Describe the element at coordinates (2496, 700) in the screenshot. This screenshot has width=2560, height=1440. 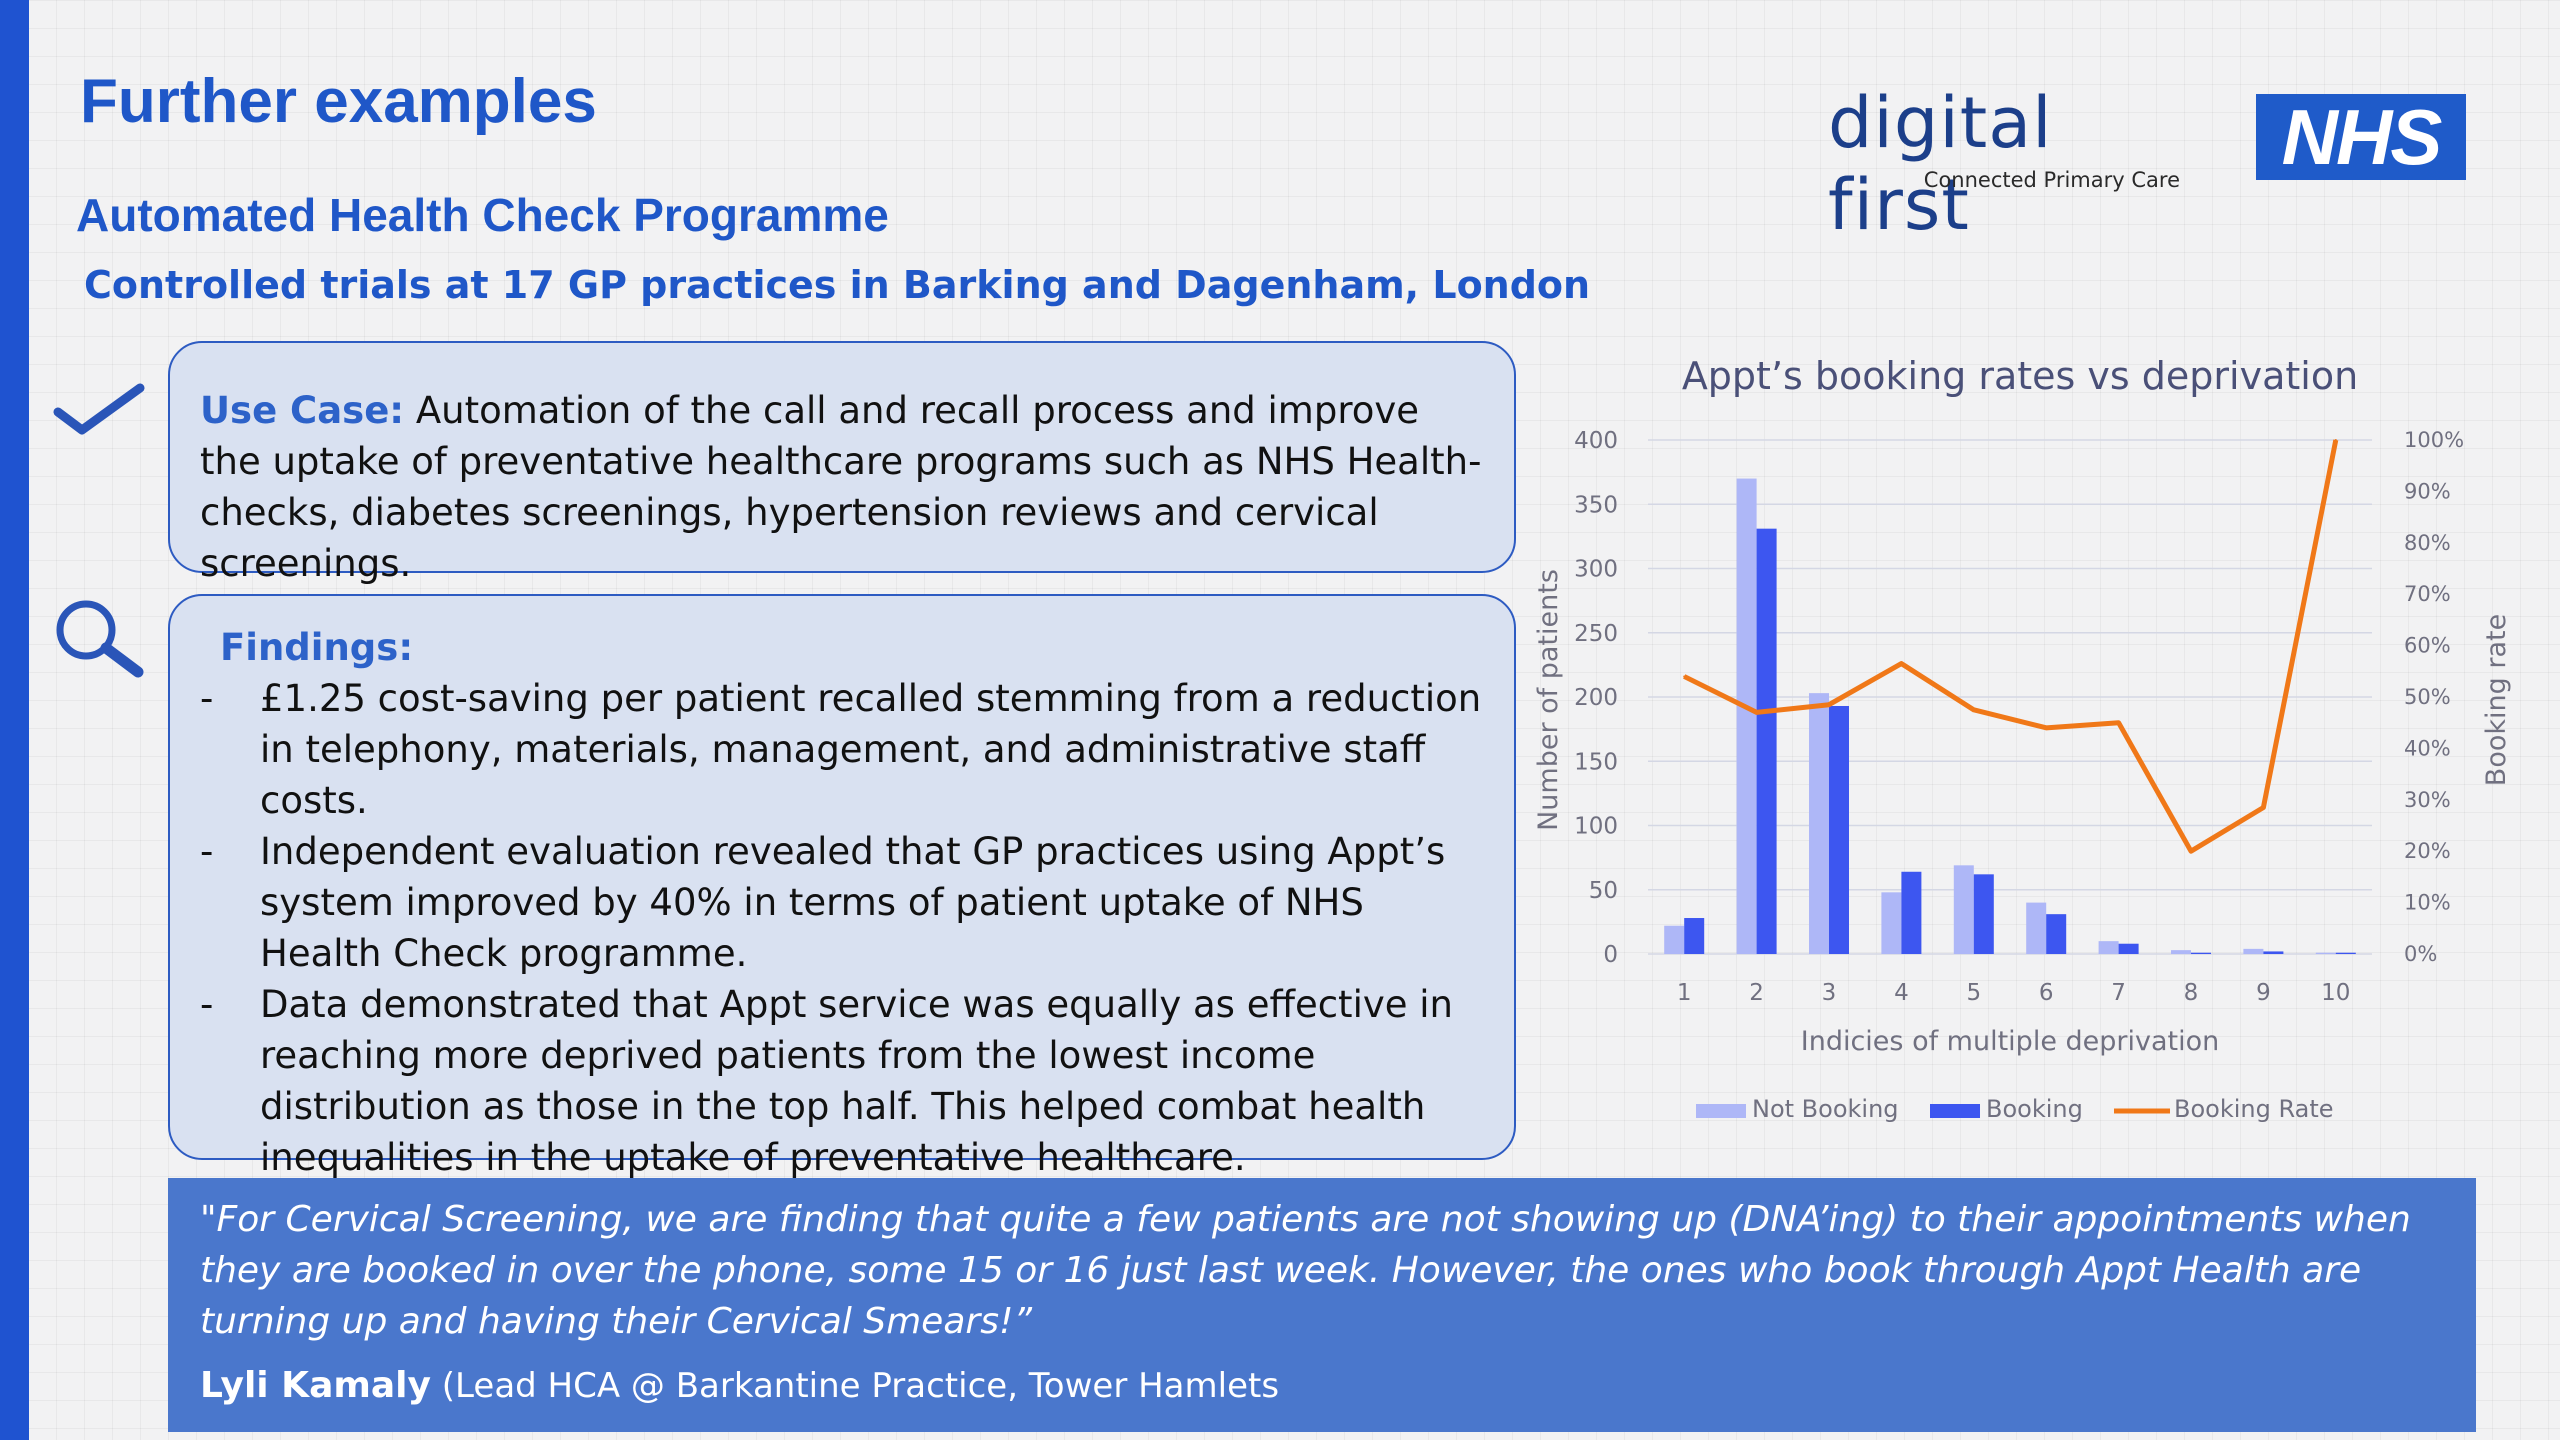
I see `y2-axis-label: Booking rate` at that location.